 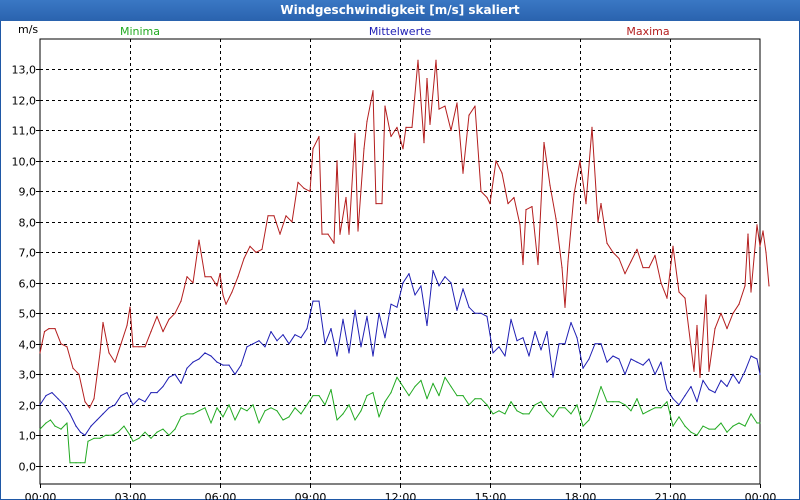 I want to click on y-tick-label: 2,0, so click(x=28, y=406).